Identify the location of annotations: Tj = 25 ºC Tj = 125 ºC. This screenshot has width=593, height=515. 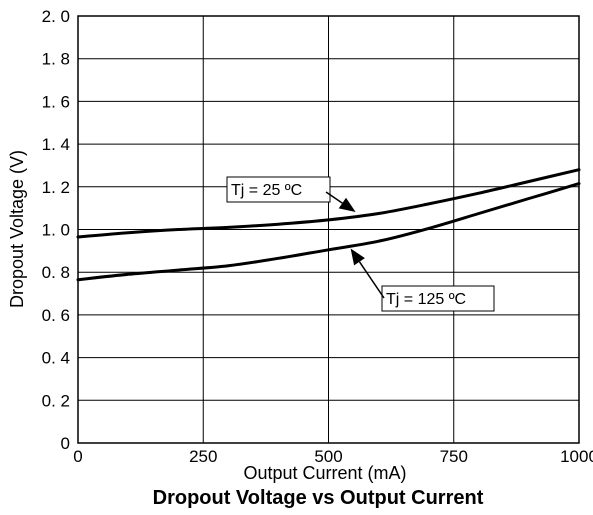
(360, 244).